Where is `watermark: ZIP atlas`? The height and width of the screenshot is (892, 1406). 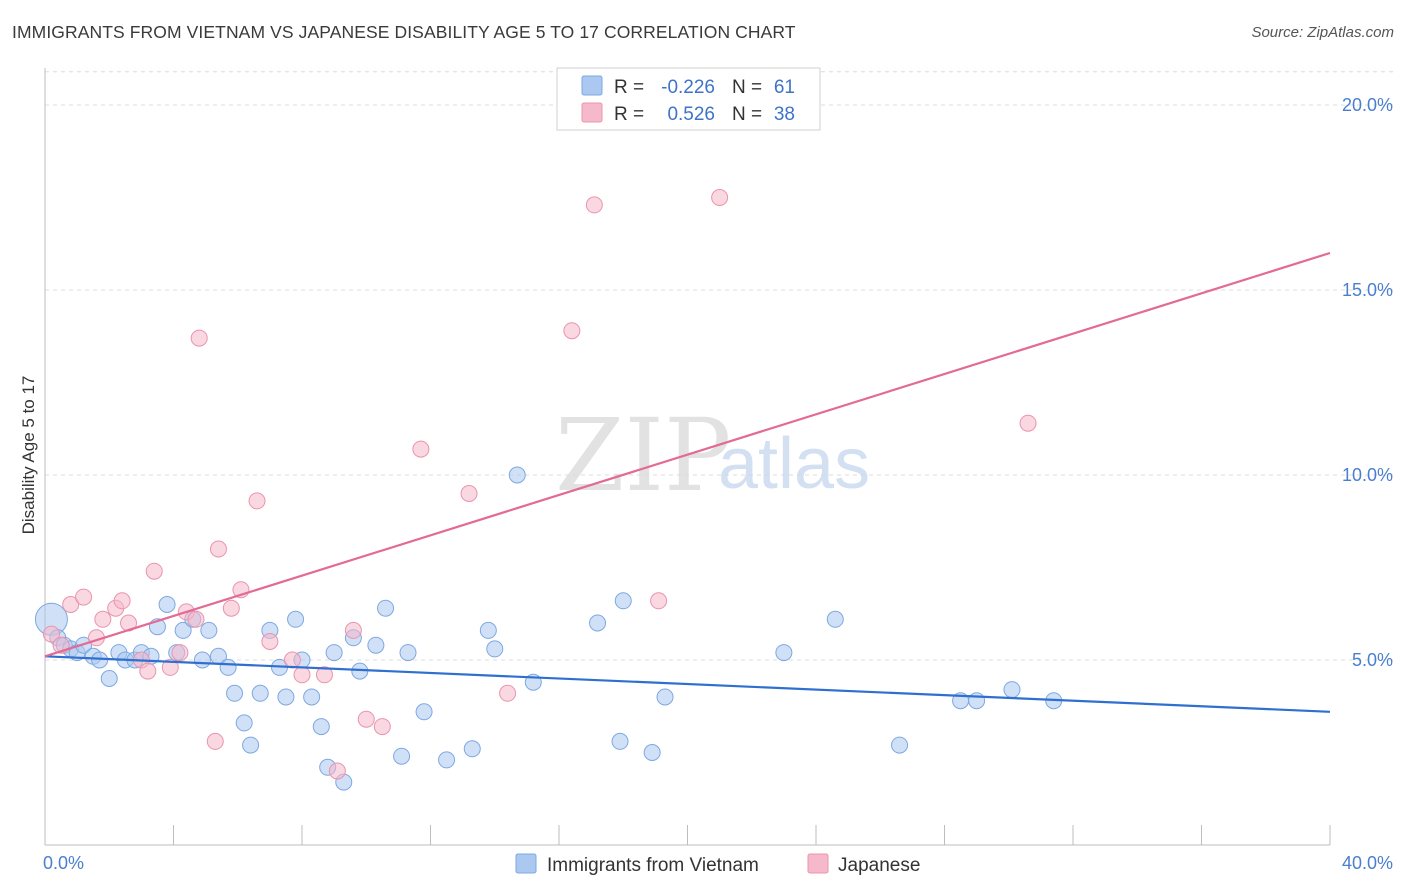 watermark: ZIP atlas is located at coordinates (712, 455).